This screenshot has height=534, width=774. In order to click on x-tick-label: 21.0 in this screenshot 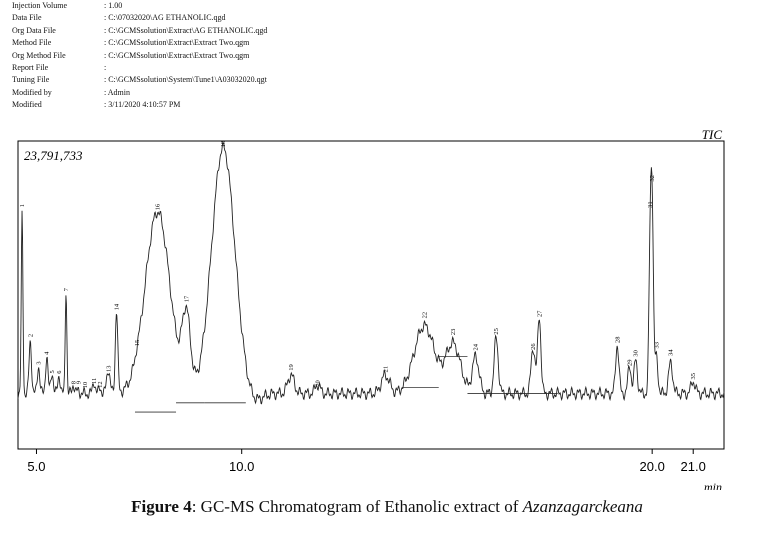, I will do `click(693, 466)`.